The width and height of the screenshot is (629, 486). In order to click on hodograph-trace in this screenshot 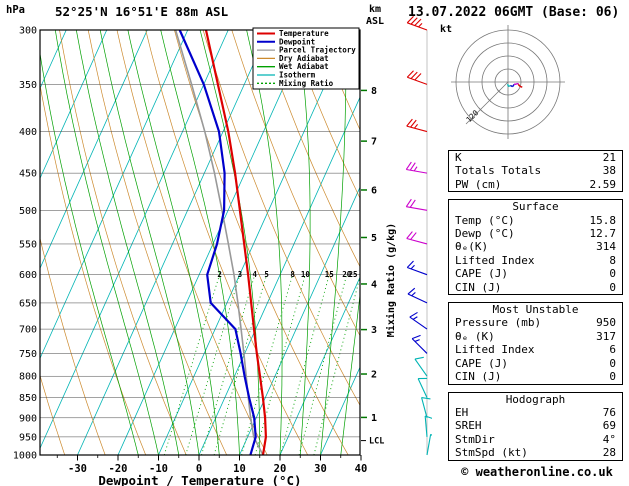, I will do `click(514, 85)`.